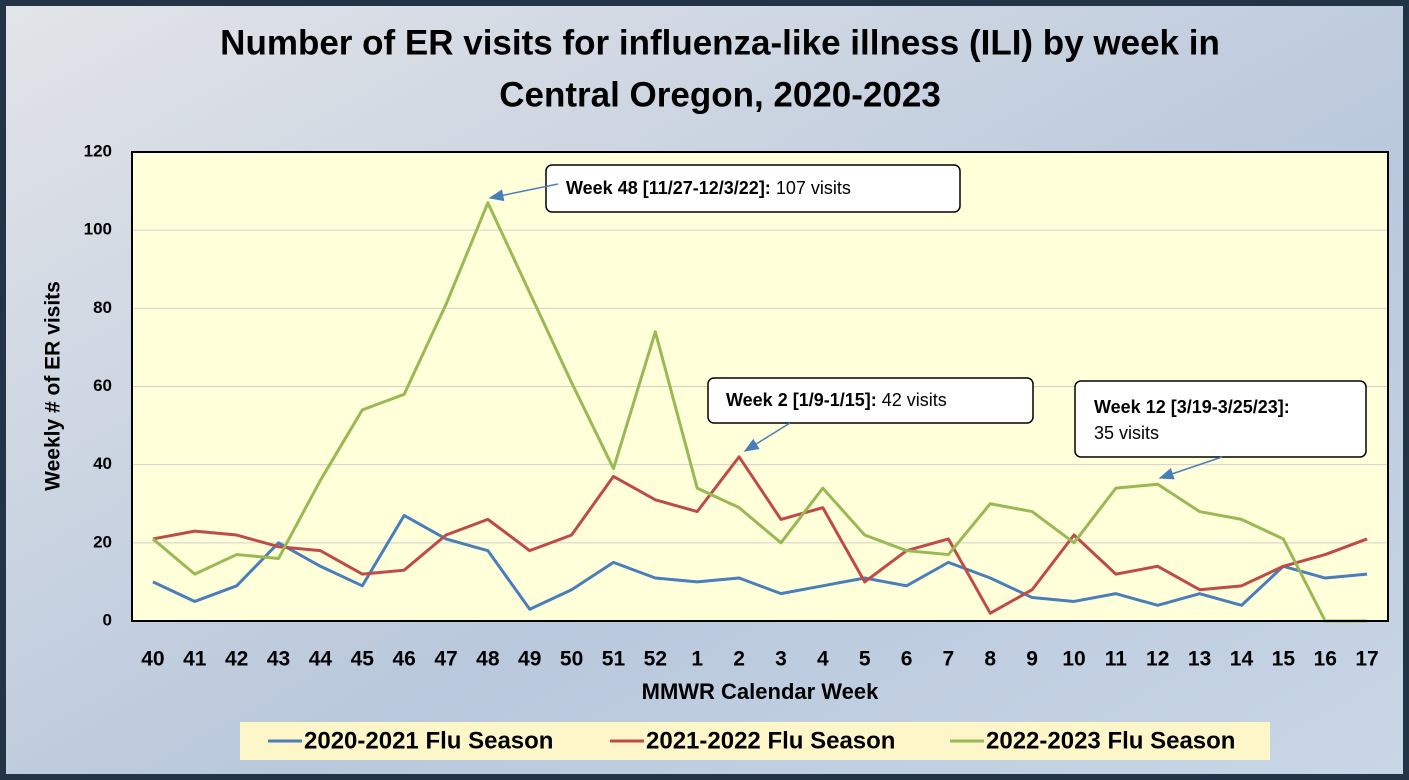 The height and width of the screenshot is (780, 1409). I want to click on x-tick-label: 50, so click(571, 659).